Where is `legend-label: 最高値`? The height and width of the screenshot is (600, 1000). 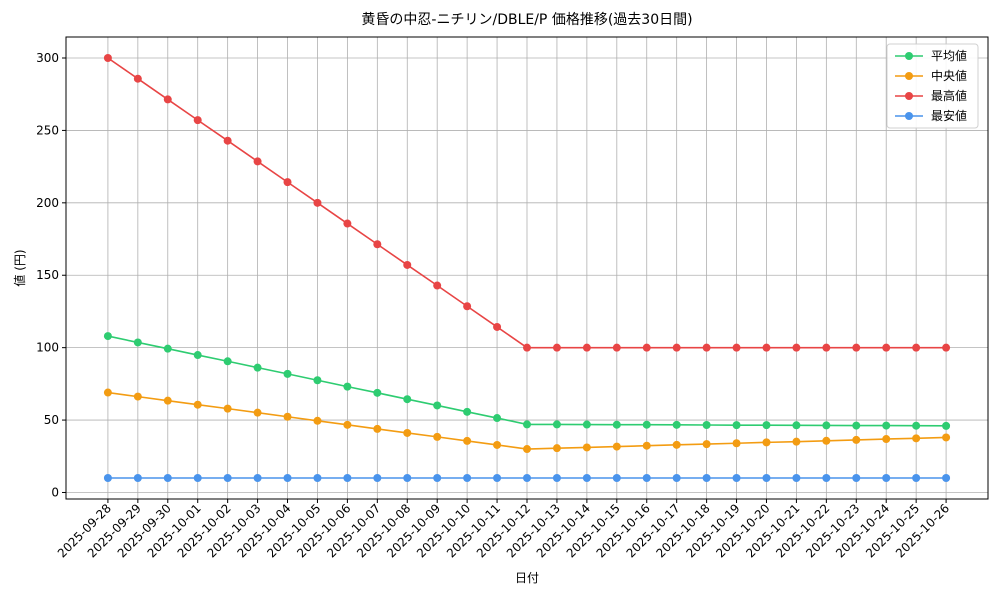 legend-label: 最高値 is located at coordinates (949, 95).